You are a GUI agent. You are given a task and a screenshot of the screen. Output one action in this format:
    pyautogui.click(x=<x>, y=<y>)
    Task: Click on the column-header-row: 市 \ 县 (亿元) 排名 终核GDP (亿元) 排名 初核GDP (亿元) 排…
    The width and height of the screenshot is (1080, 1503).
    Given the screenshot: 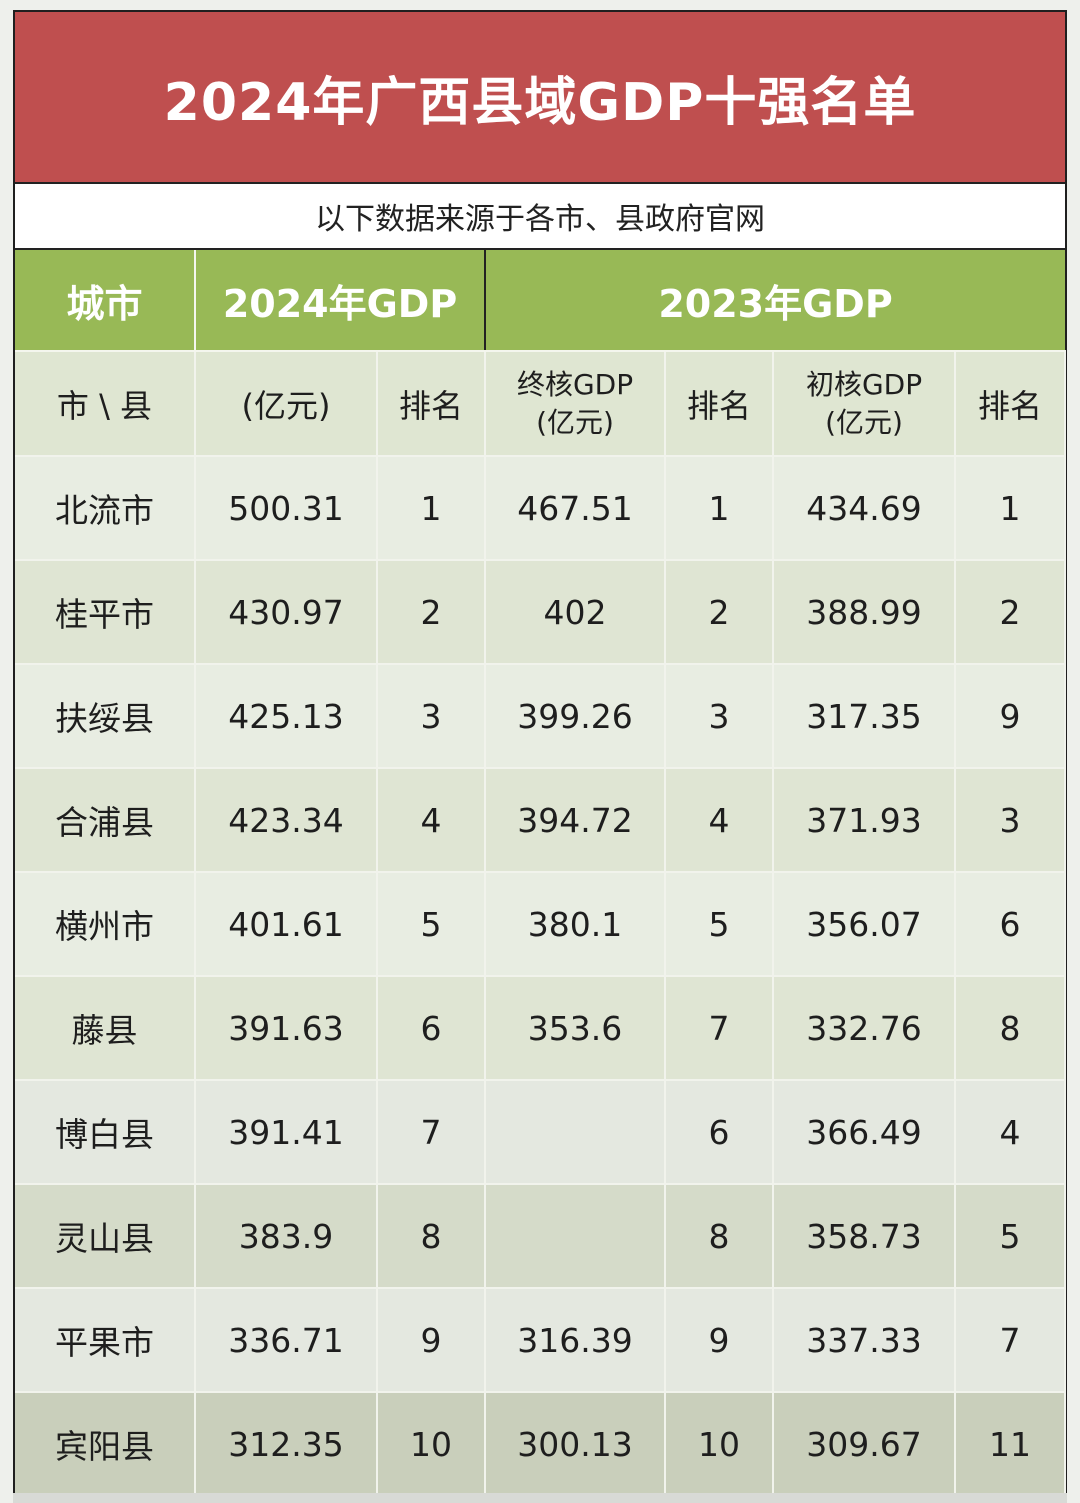 What is the action you would take?
    pyautogui.click(x=541, y=403)
    